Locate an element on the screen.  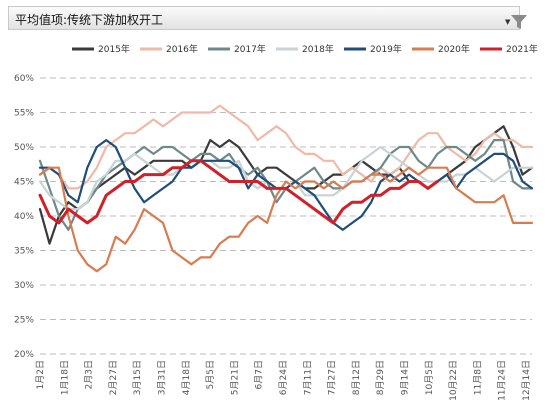
x-tick-label: 6月24日 is located at coordinates (283, 377).